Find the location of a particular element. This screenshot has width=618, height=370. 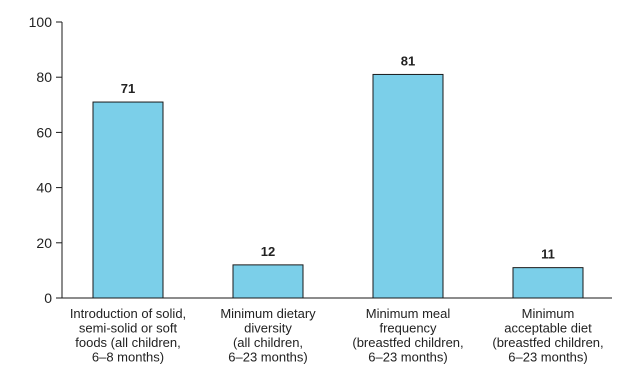

bar-value-label: 11 is located at coordinates (548, 254).